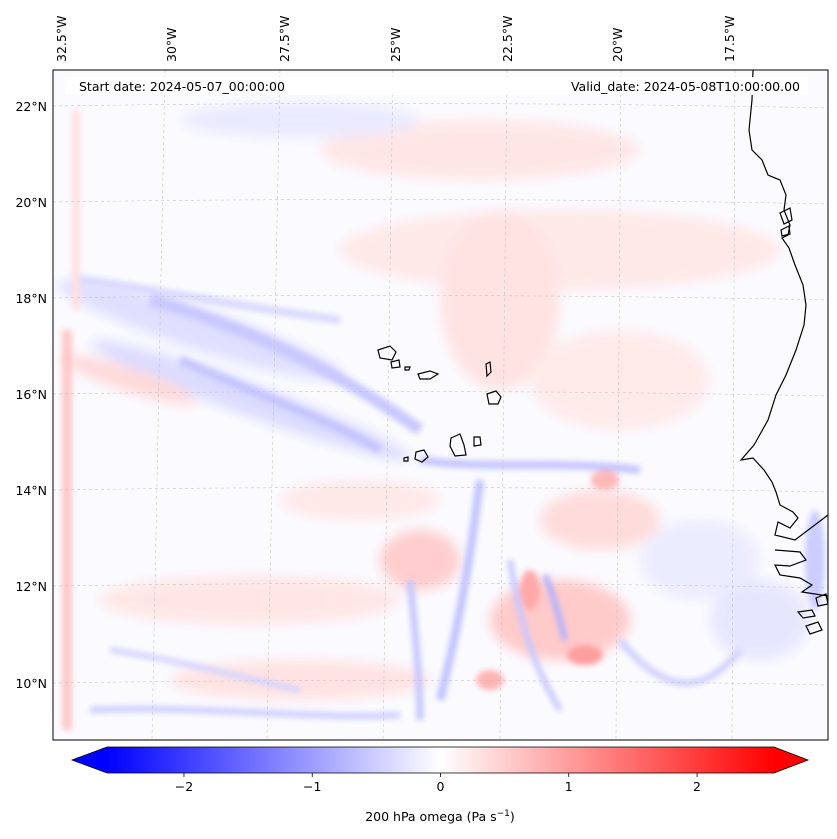 The height and width of the screenshot is (839, 837). I want to click on colorbar-tick-label: 0, so click(441, 786).